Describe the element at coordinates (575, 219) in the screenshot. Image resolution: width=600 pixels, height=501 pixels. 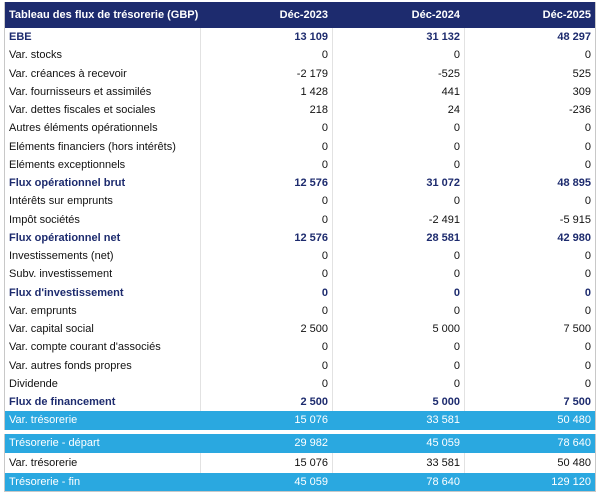
I see `cell-value: -5 915` at that location.